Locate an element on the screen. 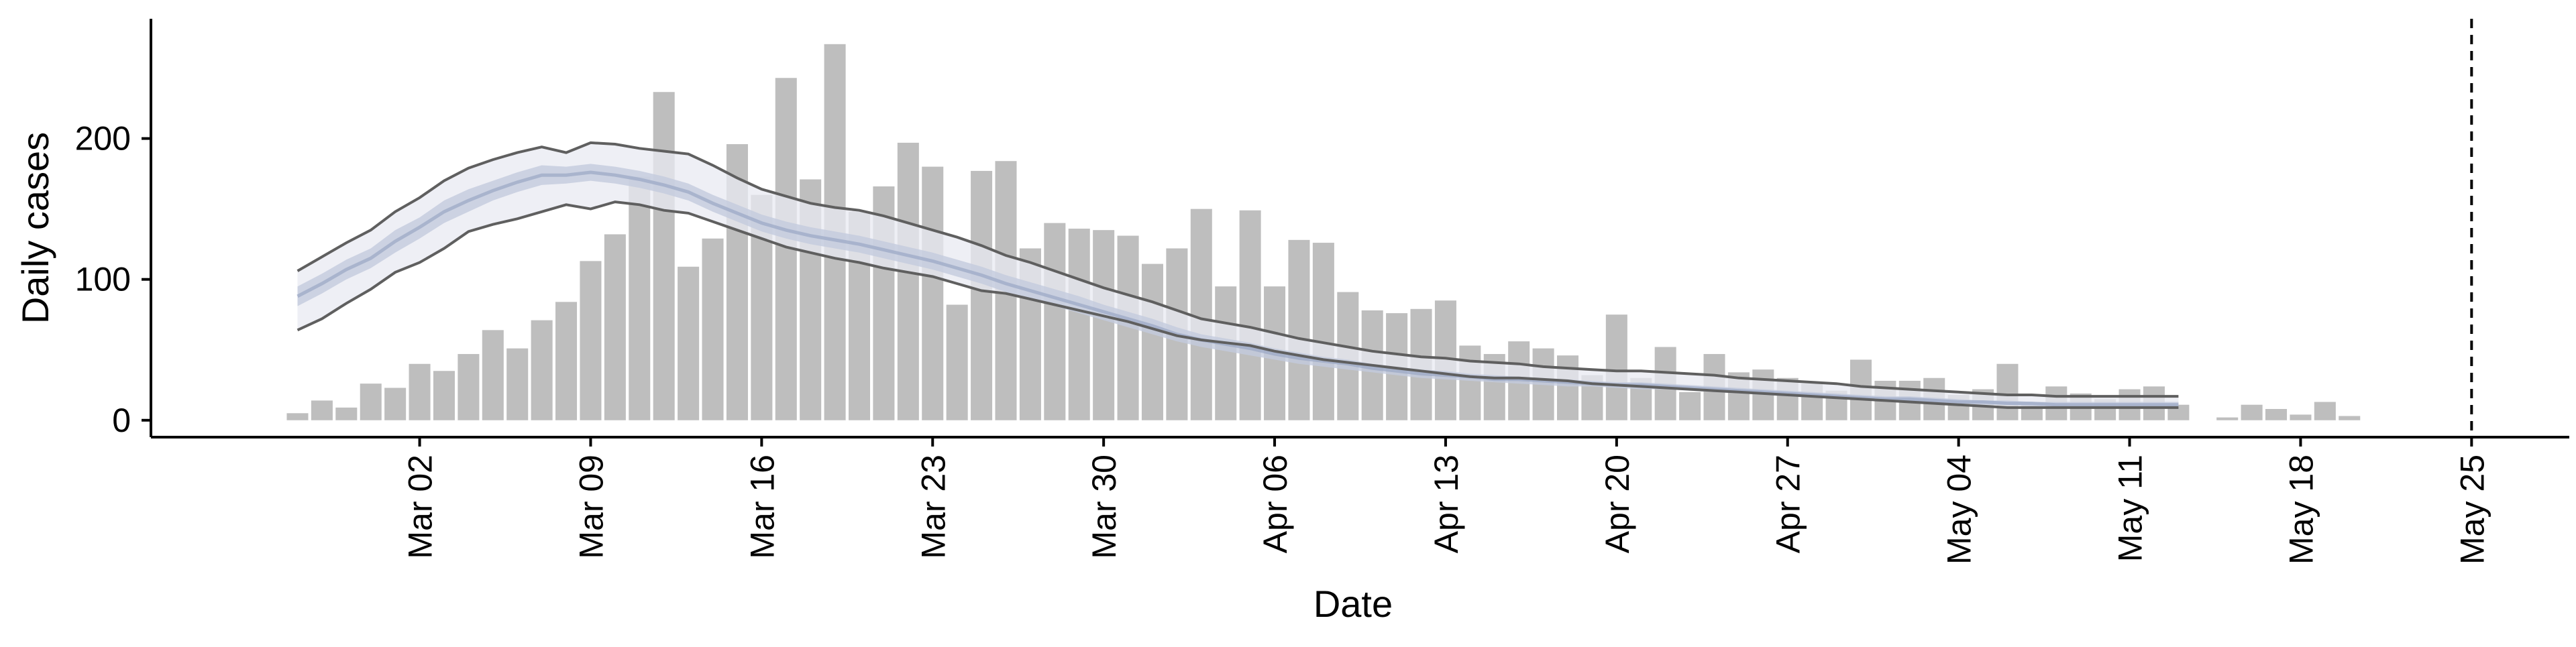 This screenshot has width=2576, height=647. y-axis-title: Daily cases is located at coordinates (35, 228).